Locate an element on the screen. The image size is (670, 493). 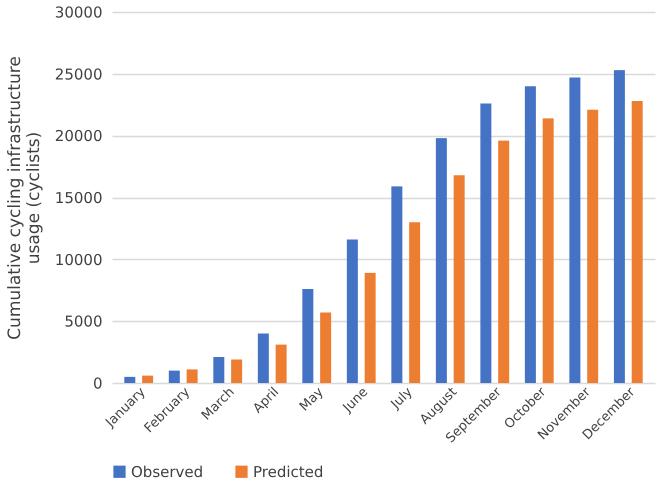
y-tick-label: 15000 is located at coordinates (78, 198).